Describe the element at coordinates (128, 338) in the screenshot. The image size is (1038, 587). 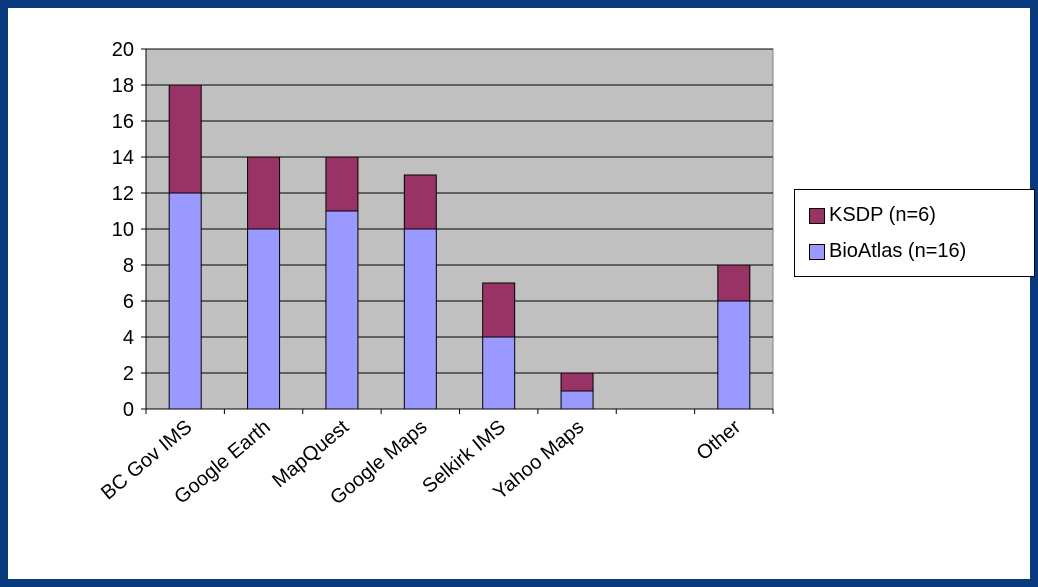
I see `y-tick-label: 4` at that location.